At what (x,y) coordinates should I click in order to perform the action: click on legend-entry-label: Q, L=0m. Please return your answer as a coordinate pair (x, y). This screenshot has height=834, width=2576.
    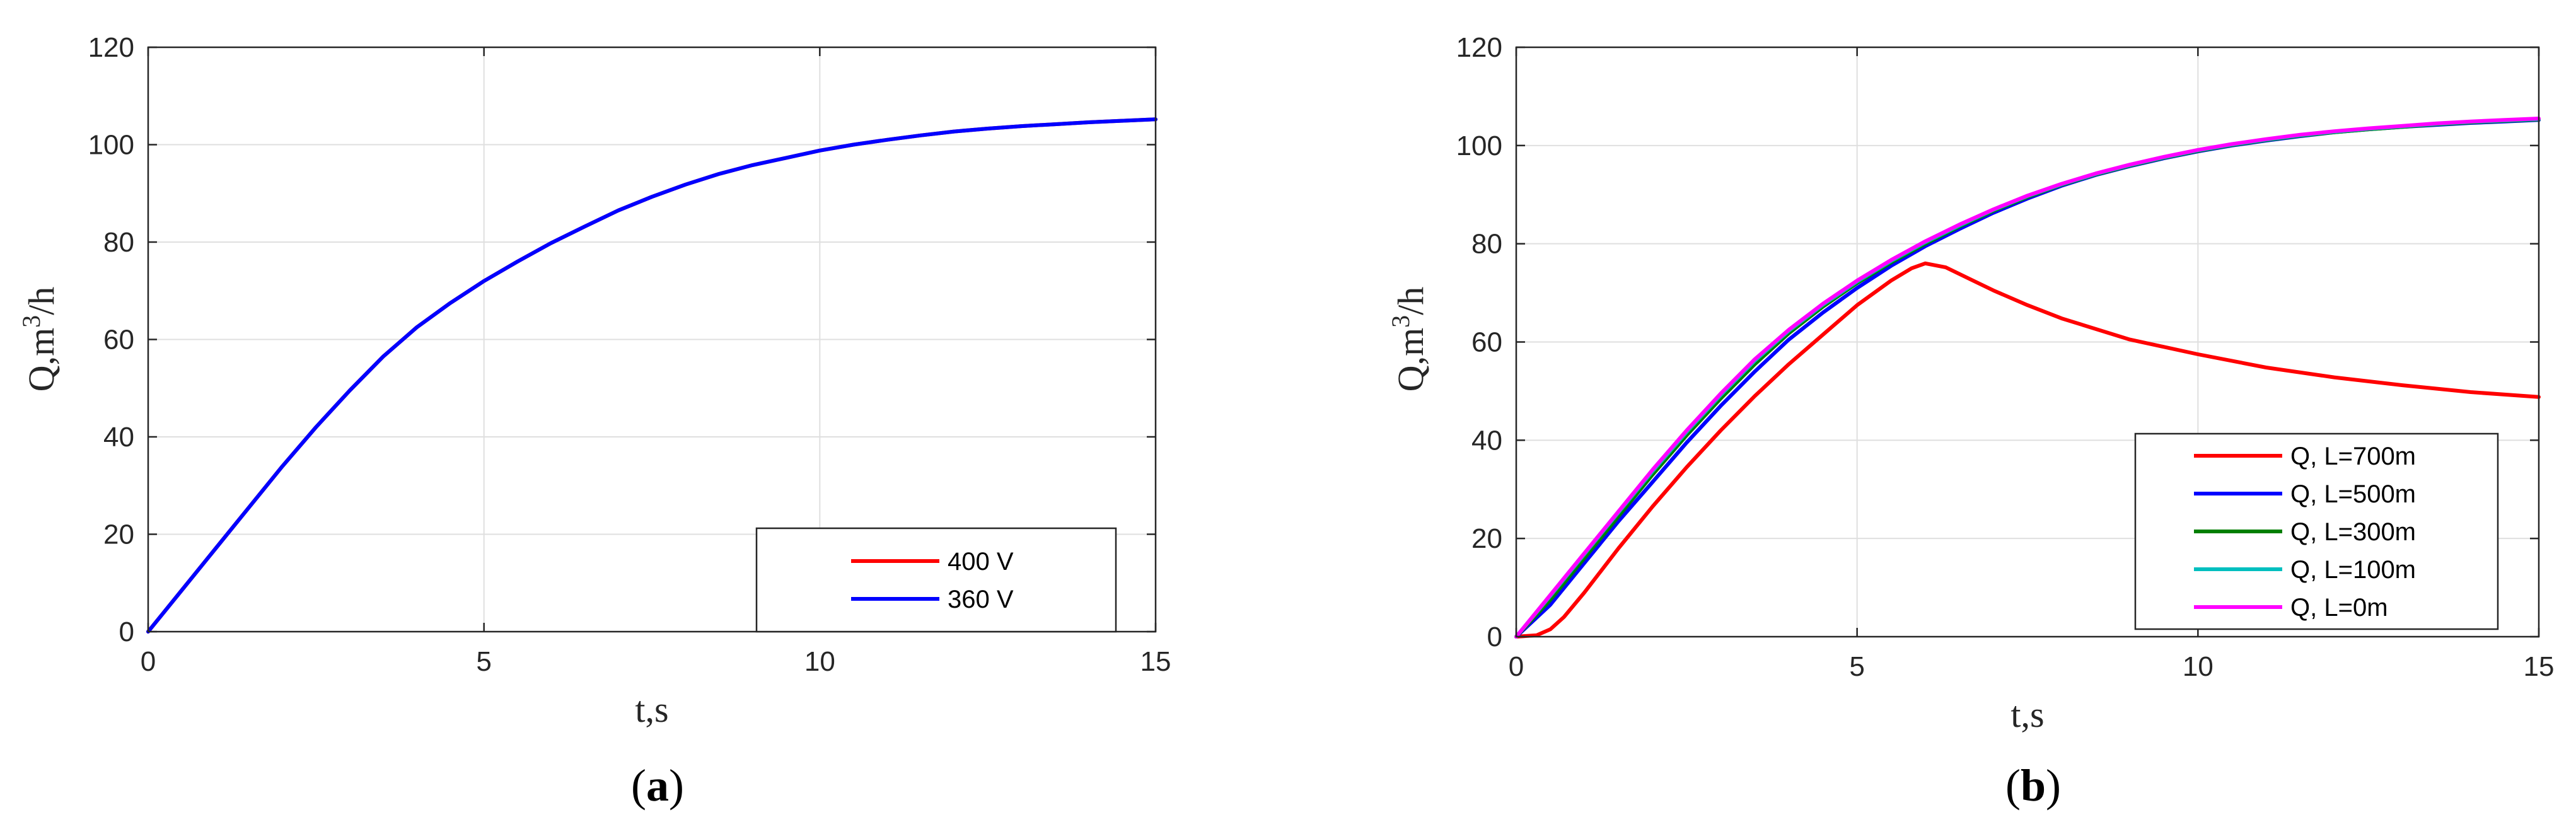
    Looking at the image, I should click on (2339, 608).